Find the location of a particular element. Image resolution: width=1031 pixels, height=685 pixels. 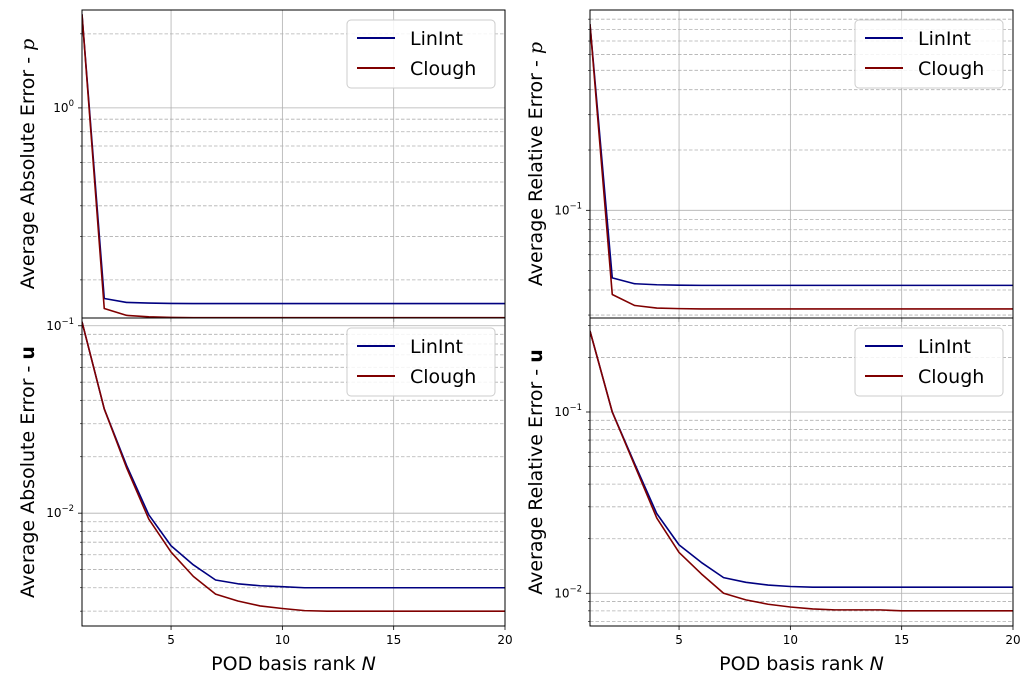

y-tick-label: 10⁰ is located at coordinates (63, 107).